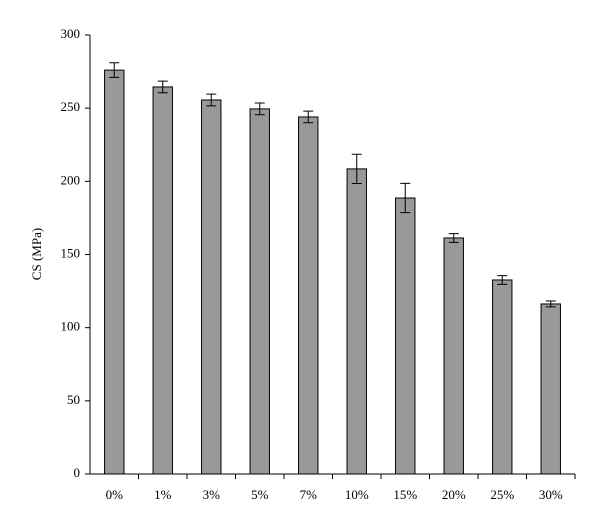 Image resolution: width=600 pixels, height=518 pixels. What do you see at coordinates (71, 326) in the screenshot?
I see `y-tick-label: 100` at bounding box center [71, 326].